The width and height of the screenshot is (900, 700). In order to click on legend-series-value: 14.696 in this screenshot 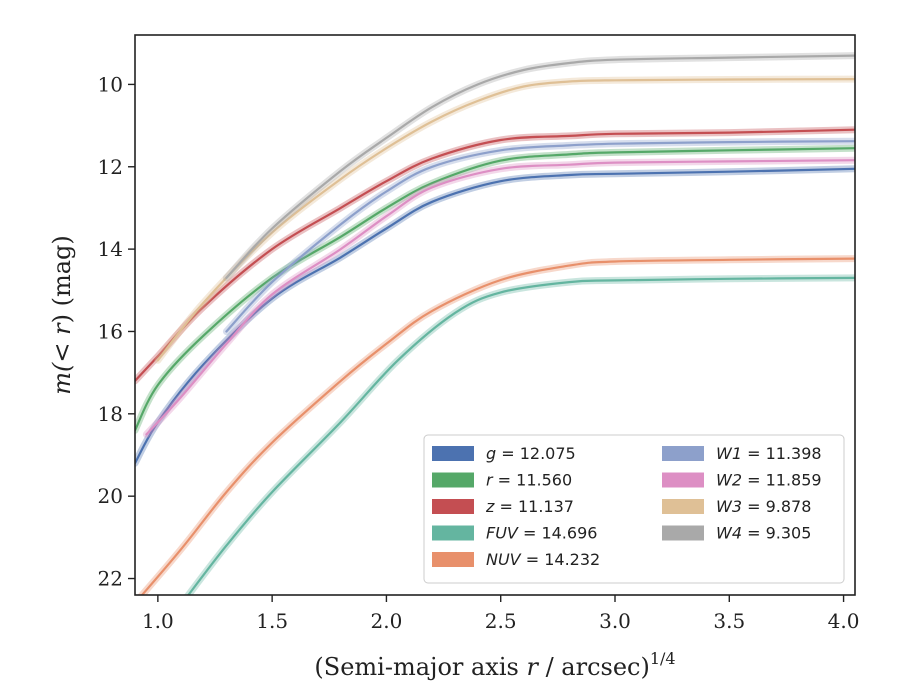, I will do `click(569, 533)`.